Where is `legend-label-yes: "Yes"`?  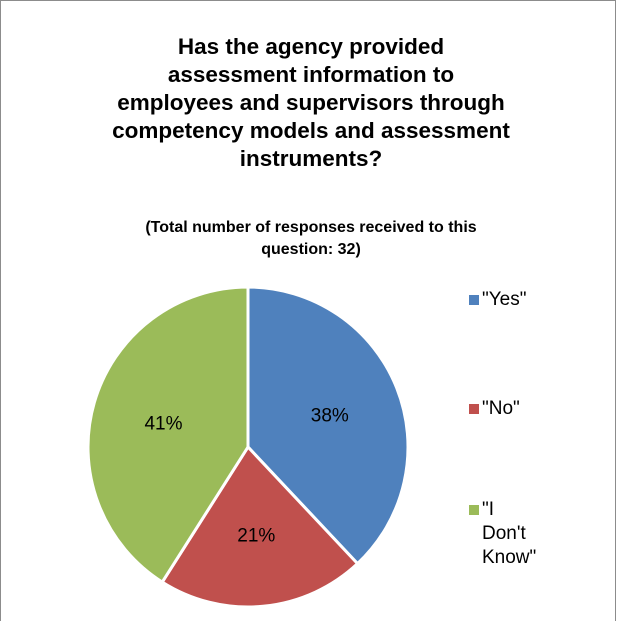 legend-label-yes: "Yes" is located at coordinates (504, 299).